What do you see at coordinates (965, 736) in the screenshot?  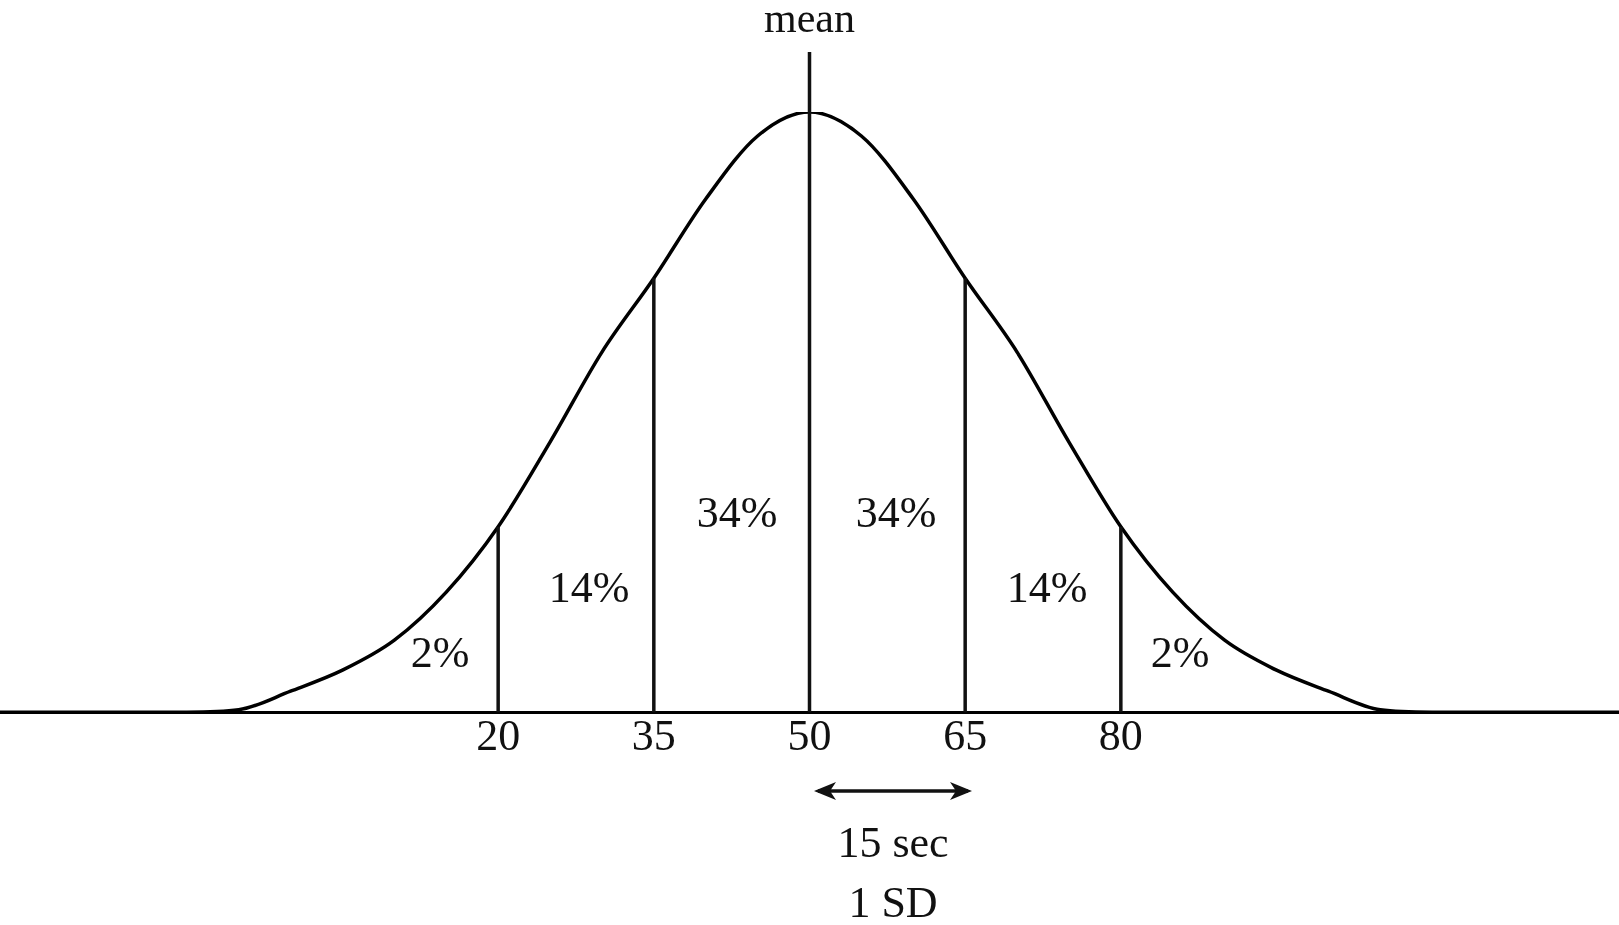 I see `x-tick-label: 65` at bounding box center [965, 736].